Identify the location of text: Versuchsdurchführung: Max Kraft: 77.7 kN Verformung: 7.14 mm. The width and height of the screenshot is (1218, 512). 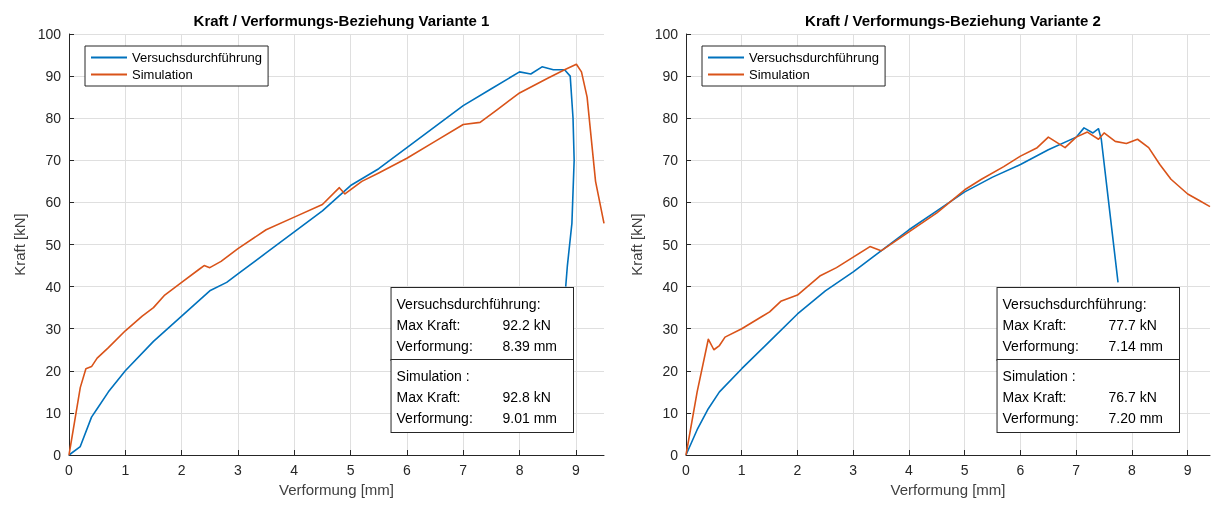
(1083, 324).